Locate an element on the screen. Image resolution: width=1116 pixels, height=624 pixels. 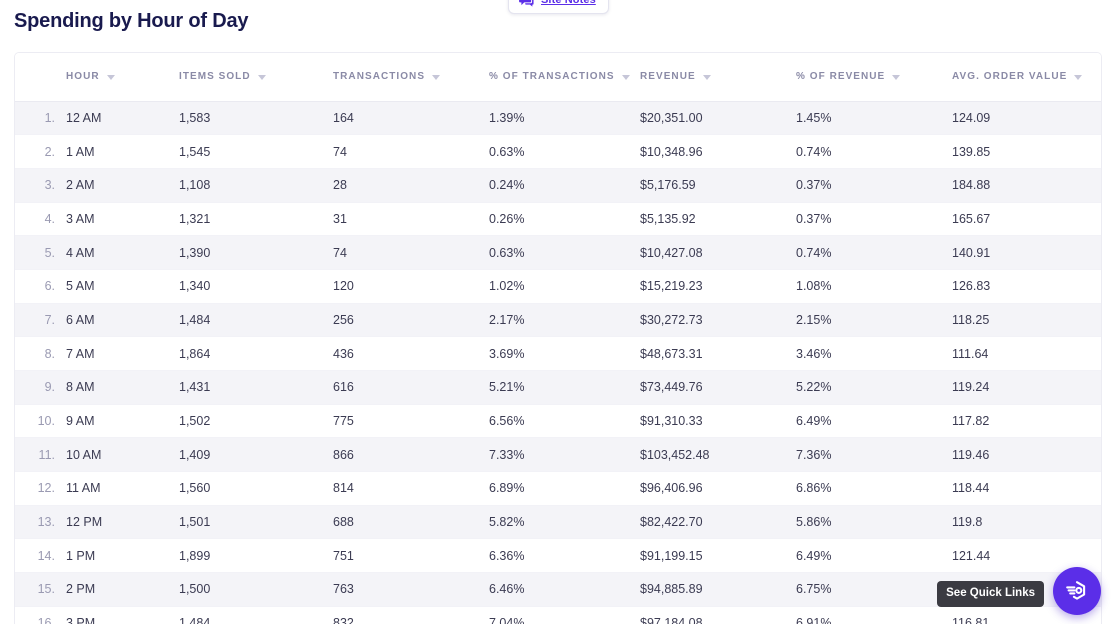
cell-rev: $48,673.31 is located at coordinates (718, 353).